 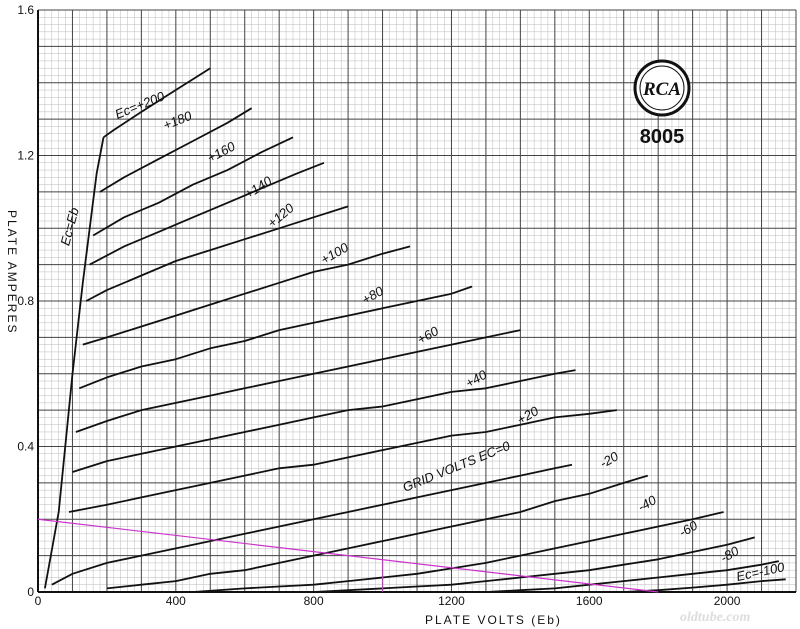 I want to click on y-axis-title: PLATE AMPERES, so click(x=12, y=272).